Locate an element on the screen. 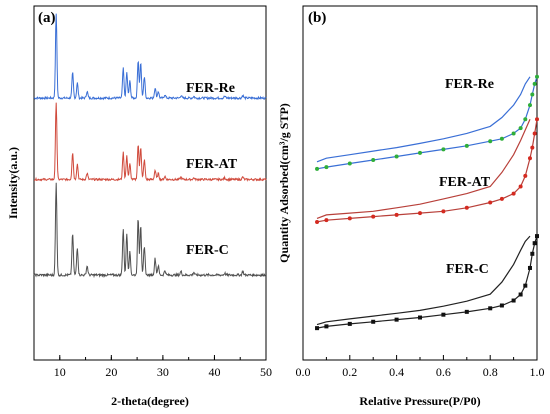 This screenshot has height=414, width=550. panel-a-series-line-fer-re is located at coordinates (150, 57).